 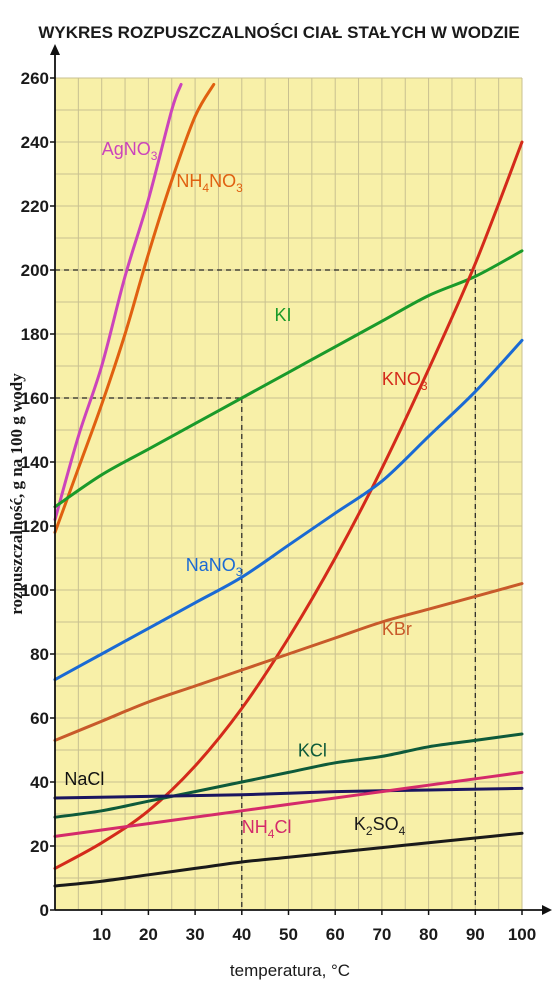 What do you see at coordinates (118, 302) in the screenshot?
I see `series-line-agno3` at bounding box center [118, 302].